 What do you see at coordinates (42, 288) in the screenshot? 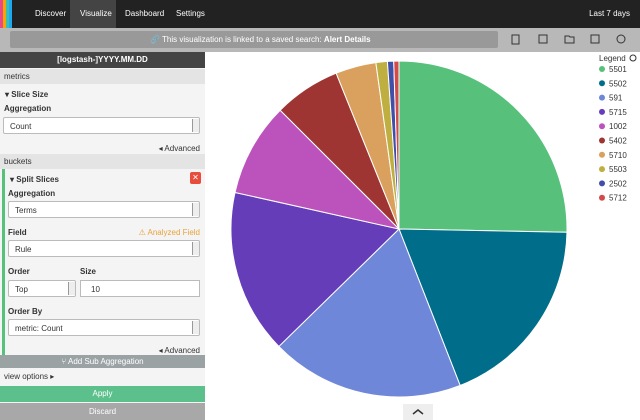
I see `select: Top` at bounding box center [42, 288].